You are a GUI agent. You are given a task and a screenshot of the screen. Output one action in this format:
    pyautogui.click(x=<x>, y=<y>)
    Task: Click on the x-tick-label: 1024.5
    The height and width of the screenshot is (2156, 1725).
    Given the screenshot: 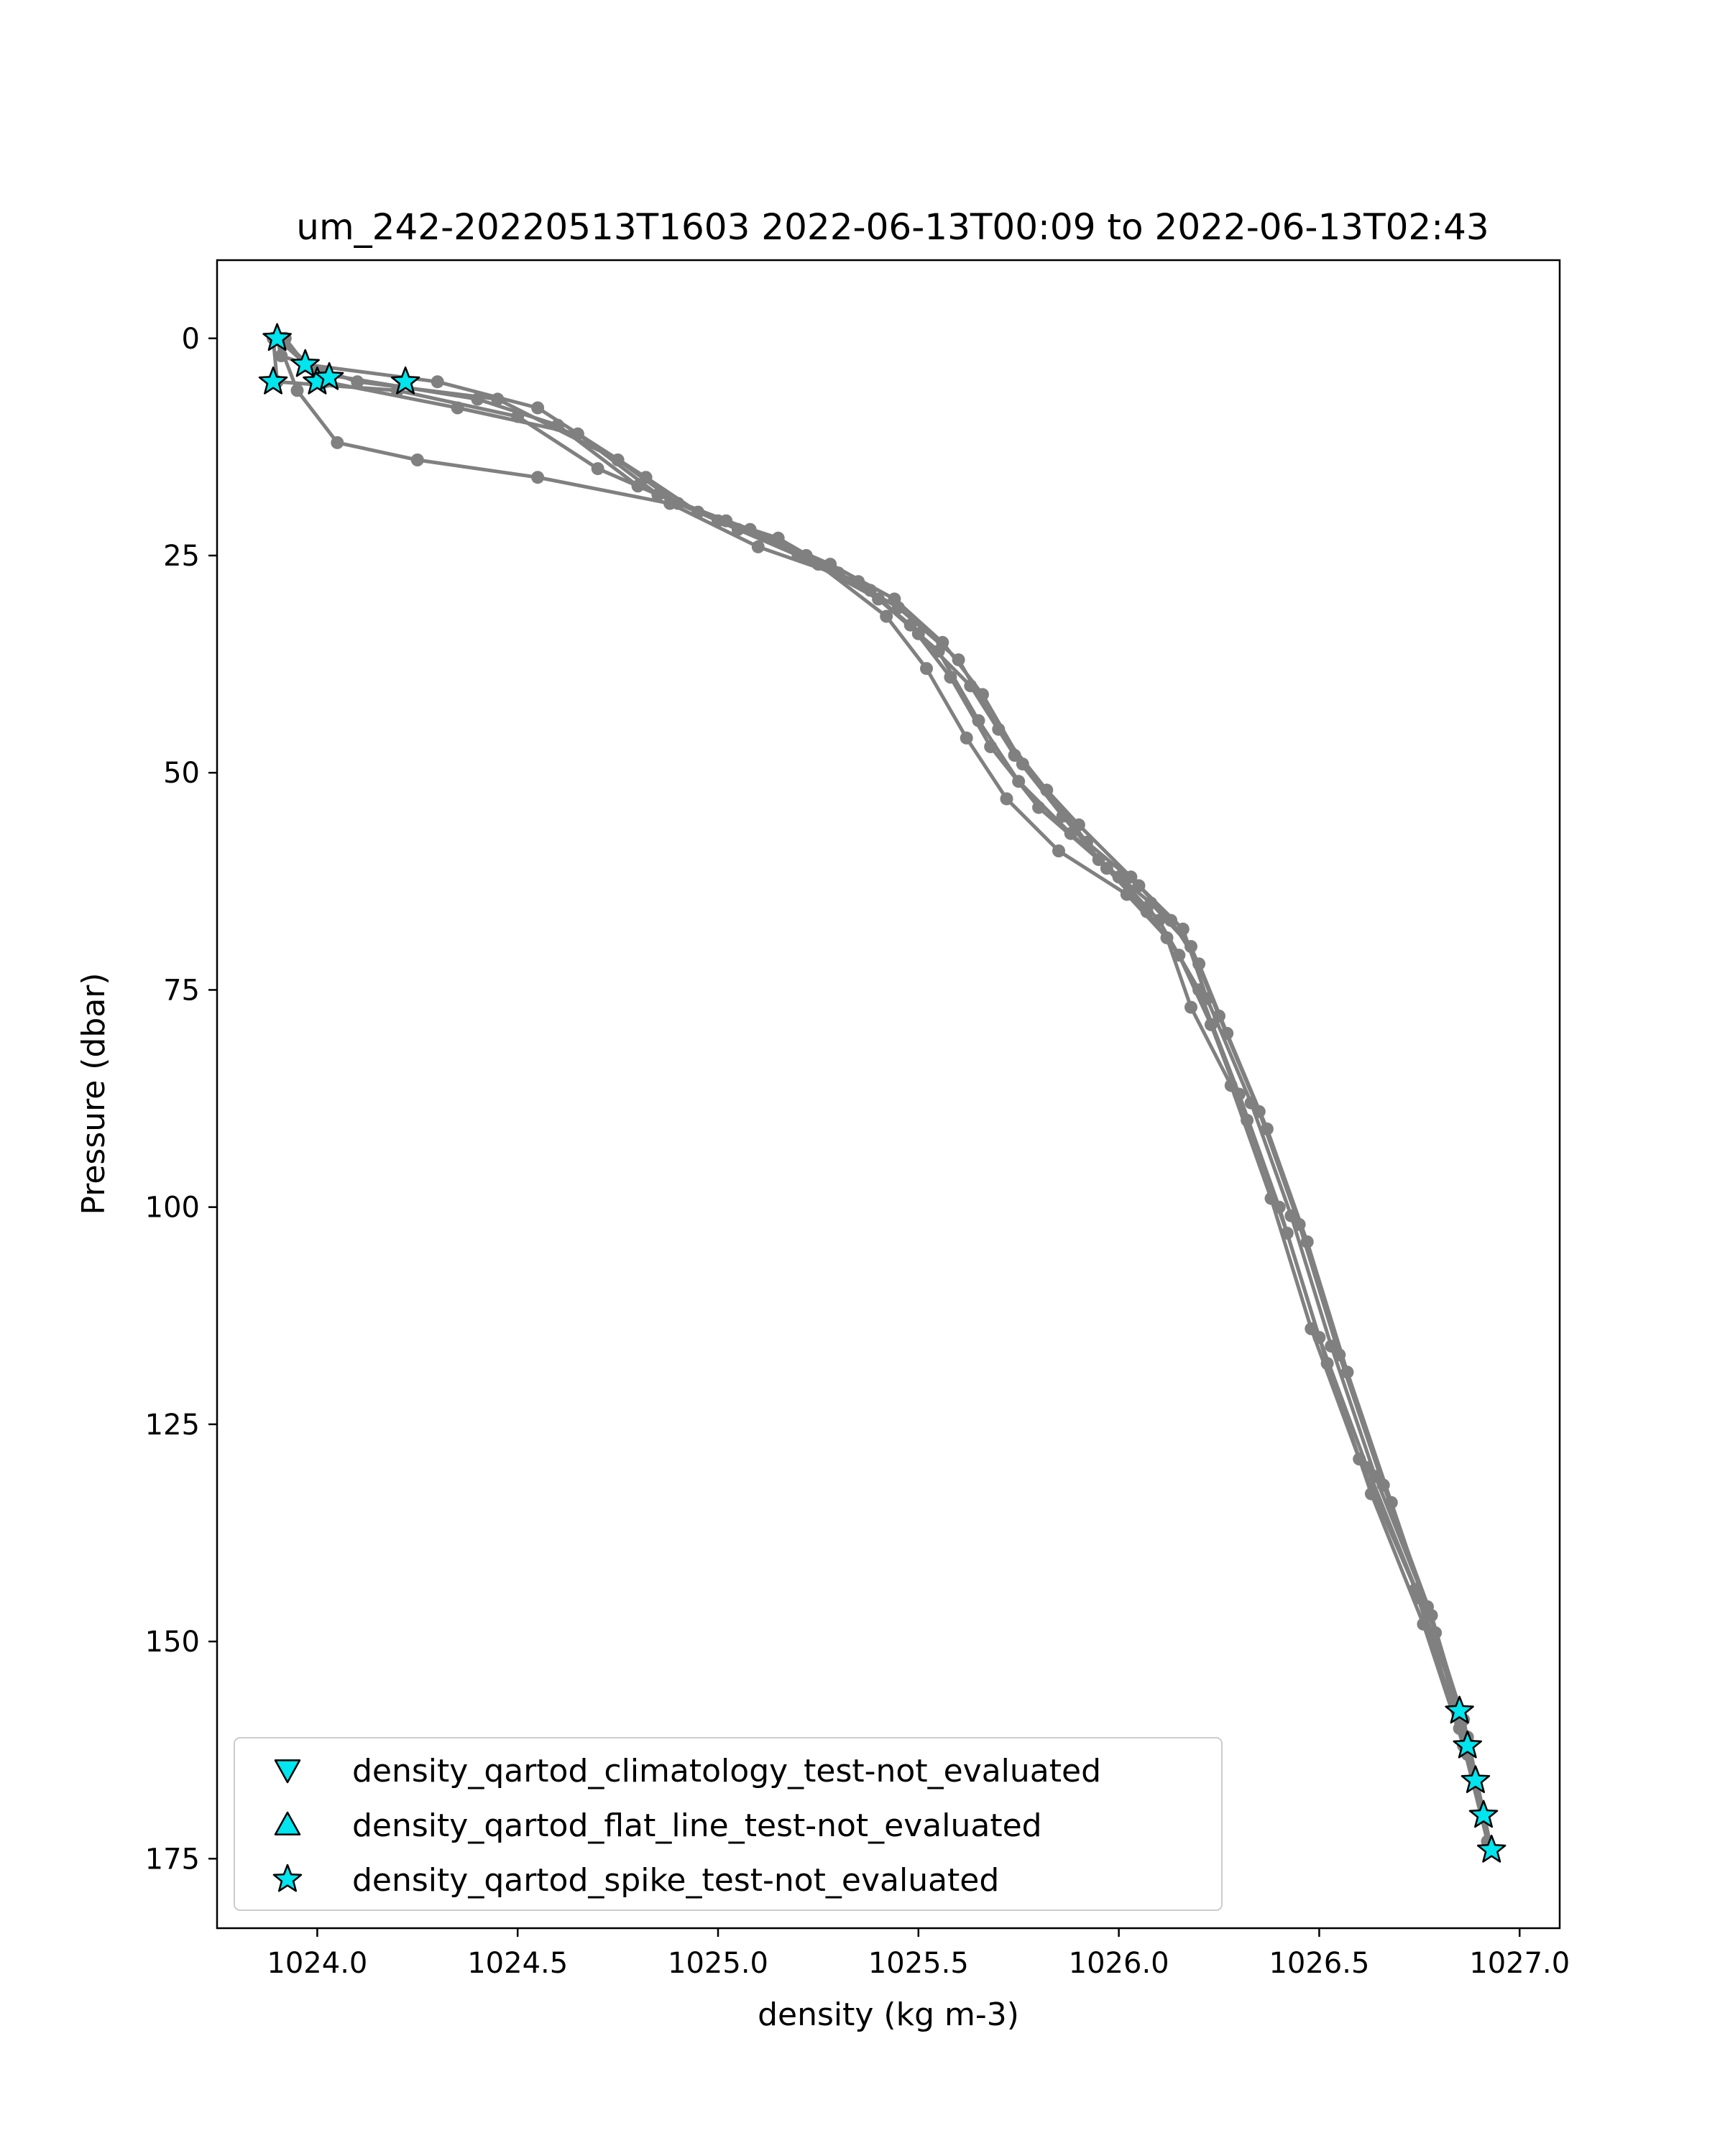 What is the action you would take?
    pyautogui.click(x=517, y=1964)
    